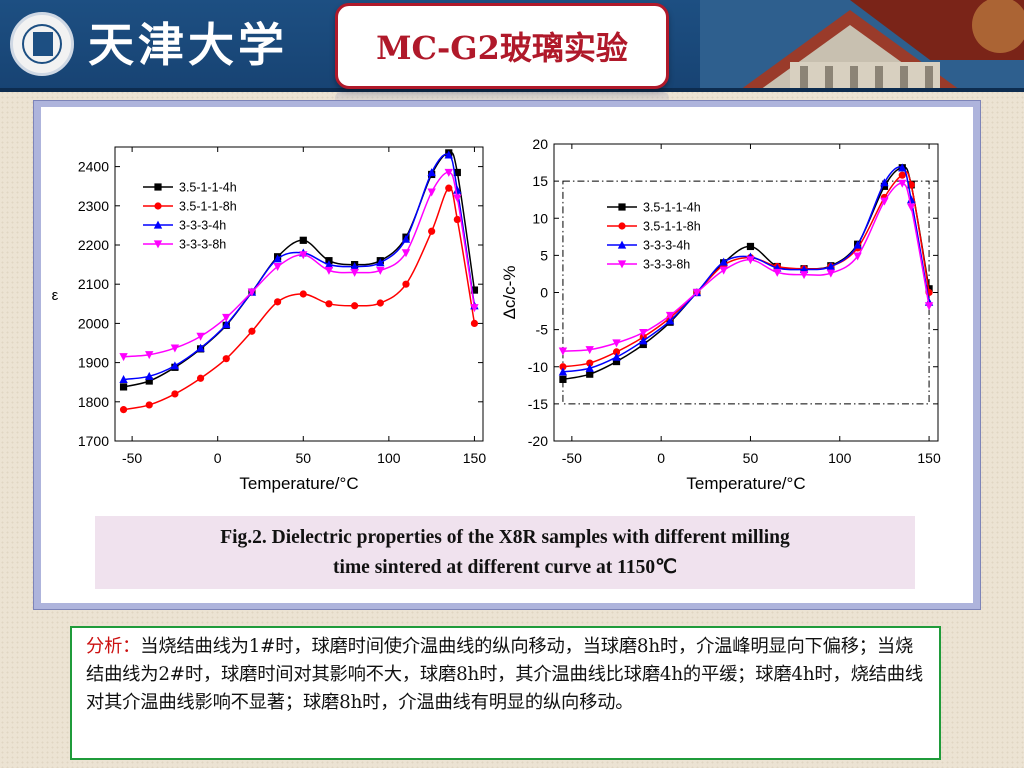 The width and height of the screenshot is (1024, 768). I want to click on y-tick-label: 0, so click(544, 293).